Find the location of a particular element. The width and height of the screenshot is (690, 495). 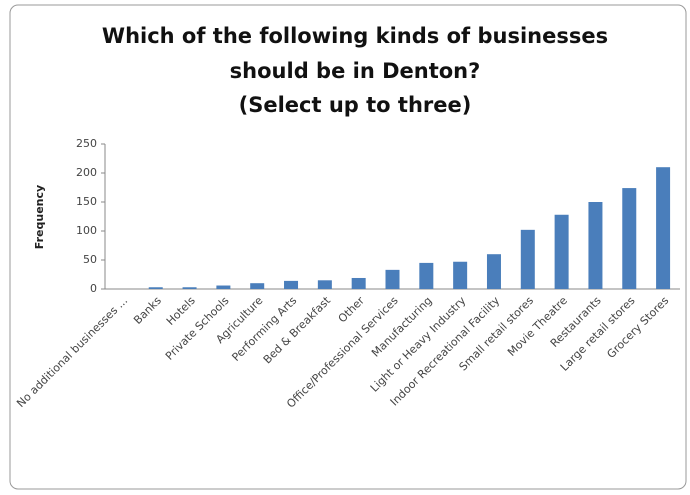

y-tick-label: 50 is located at coordinates (90, 259).